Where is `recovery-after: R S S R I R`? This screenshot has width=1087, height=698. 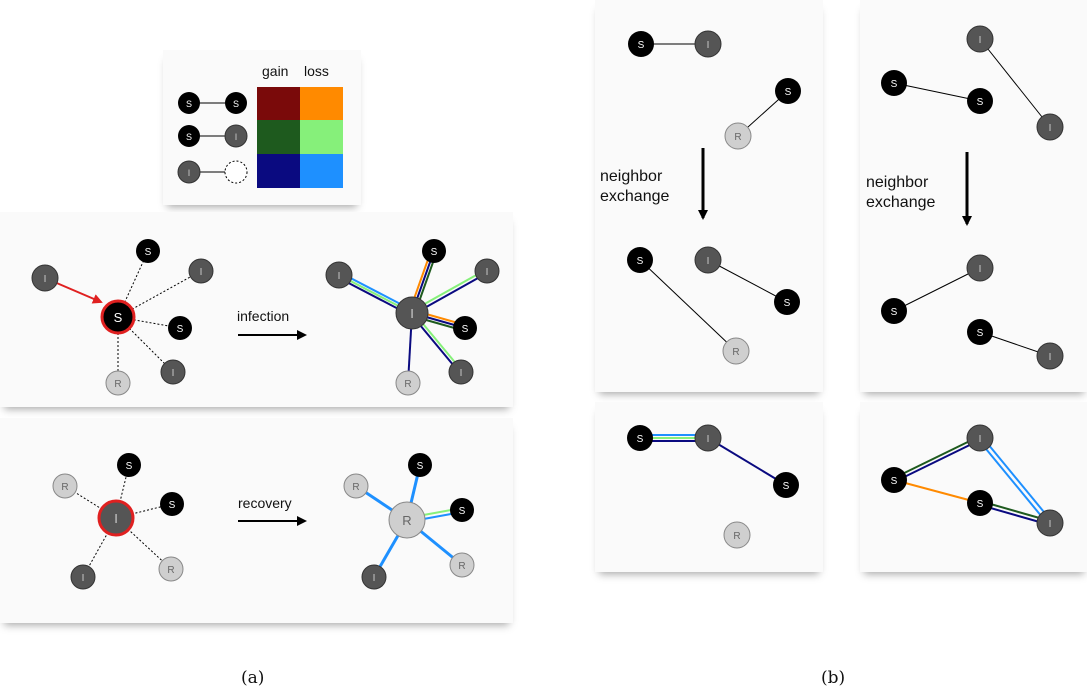 recovery-after: R S S R I R is located at coordinates (409, 521).